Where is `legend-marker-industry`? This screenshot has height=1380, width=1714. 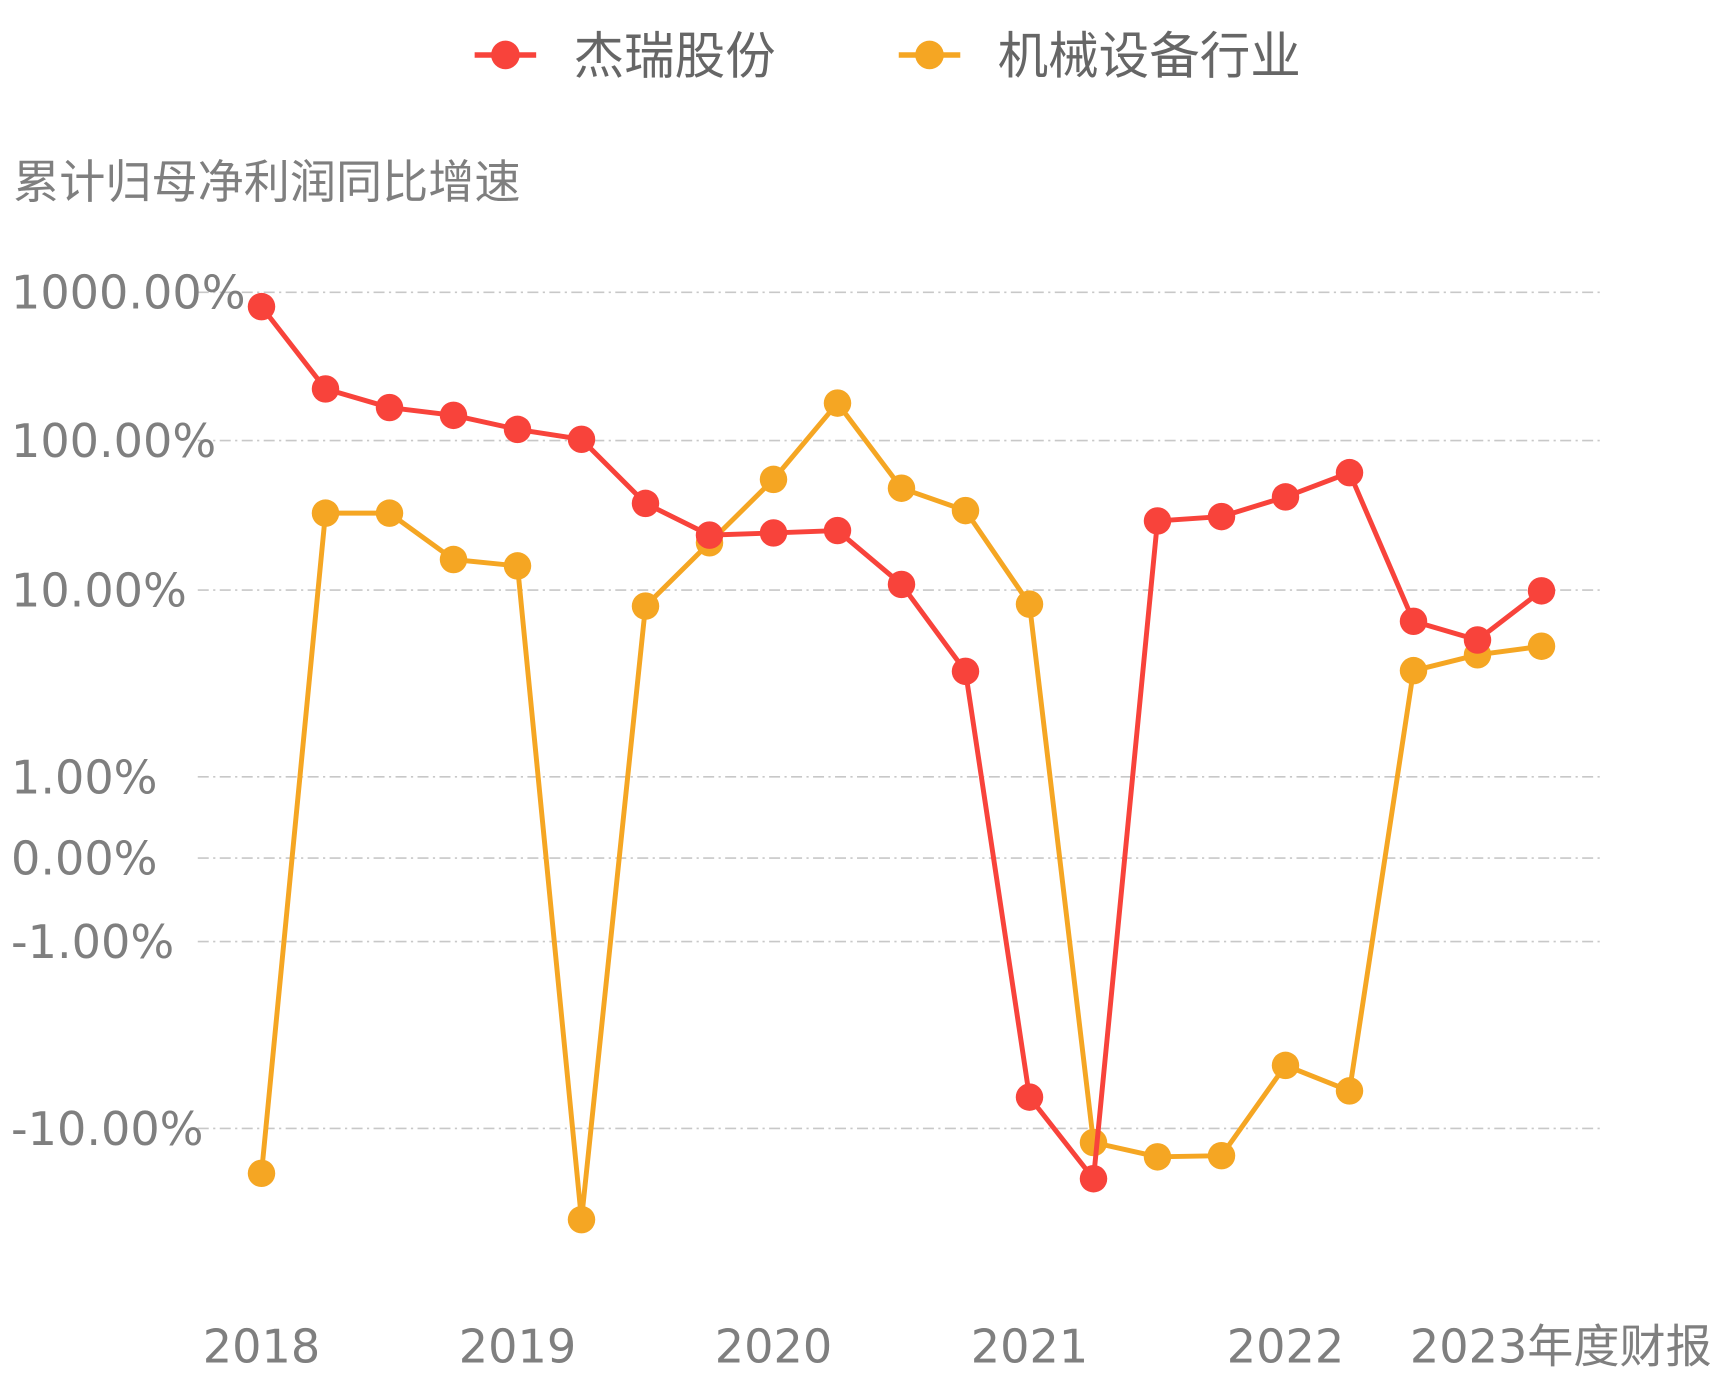 legend-marker-industry is located at coordinates (929, 55).